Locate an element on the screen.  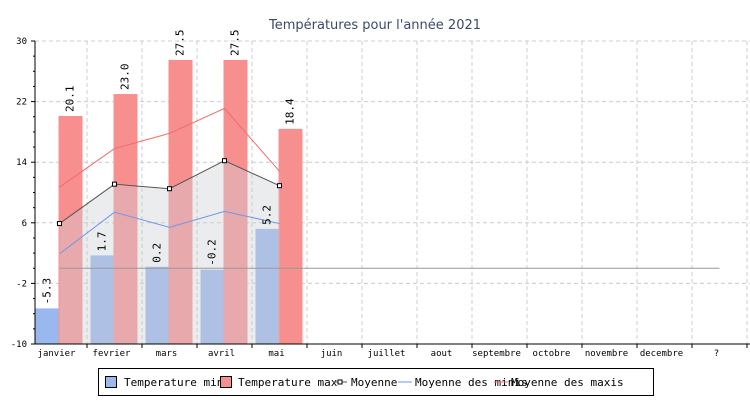
x-tick-label: mai is located at coordinates (276, 354).